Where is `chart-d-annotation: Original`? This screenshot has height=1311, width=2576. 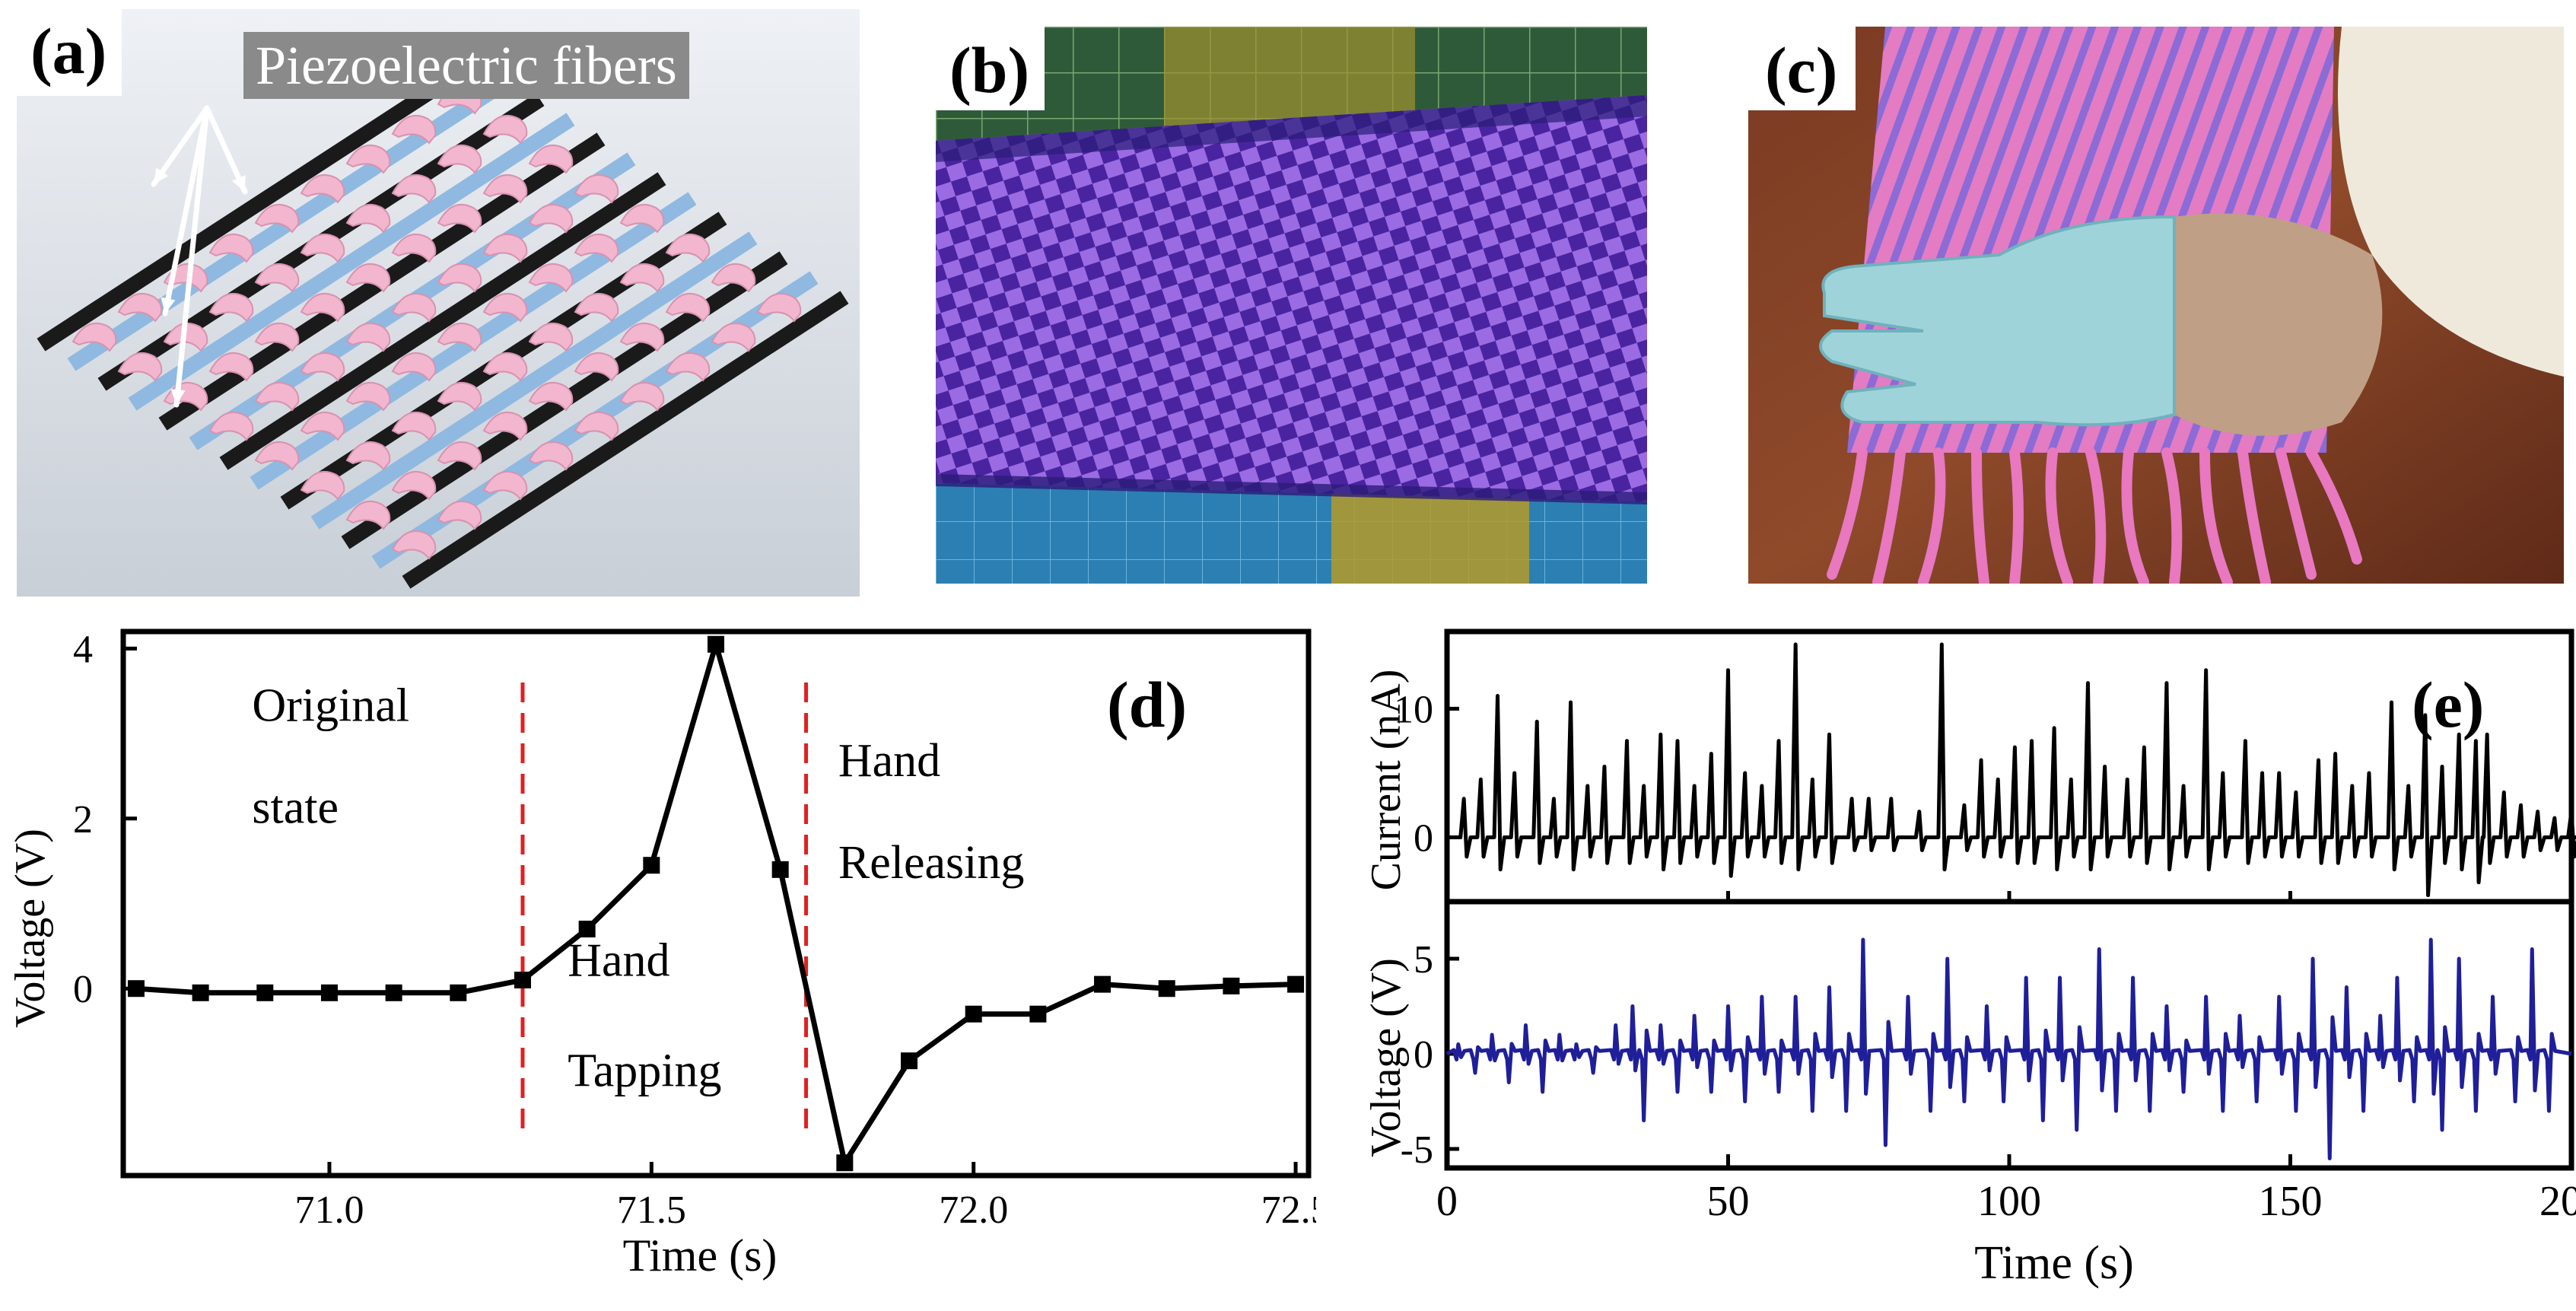
chart-d-annotation: Original is located at coordinates (330, 705).